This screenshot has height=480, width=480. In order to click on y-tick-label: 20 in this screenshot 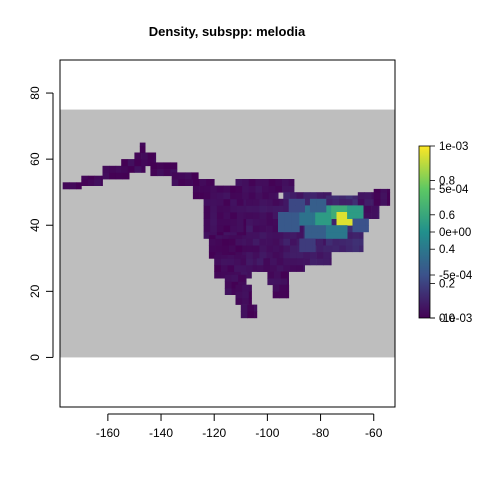, I will do `click(35, 291)`.